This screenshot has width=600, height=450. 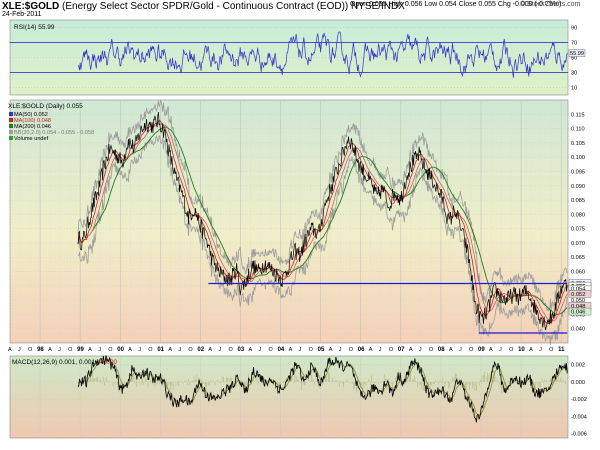 I want to click on price-tag-box, so click(x=580, y=311).